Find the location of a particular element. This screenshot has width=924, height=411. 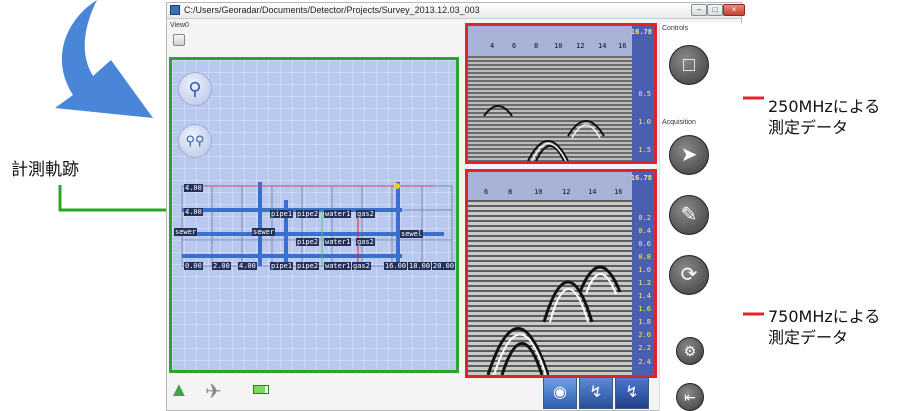

max-distance-250: 16.78 is located at coordinates (641, 32).